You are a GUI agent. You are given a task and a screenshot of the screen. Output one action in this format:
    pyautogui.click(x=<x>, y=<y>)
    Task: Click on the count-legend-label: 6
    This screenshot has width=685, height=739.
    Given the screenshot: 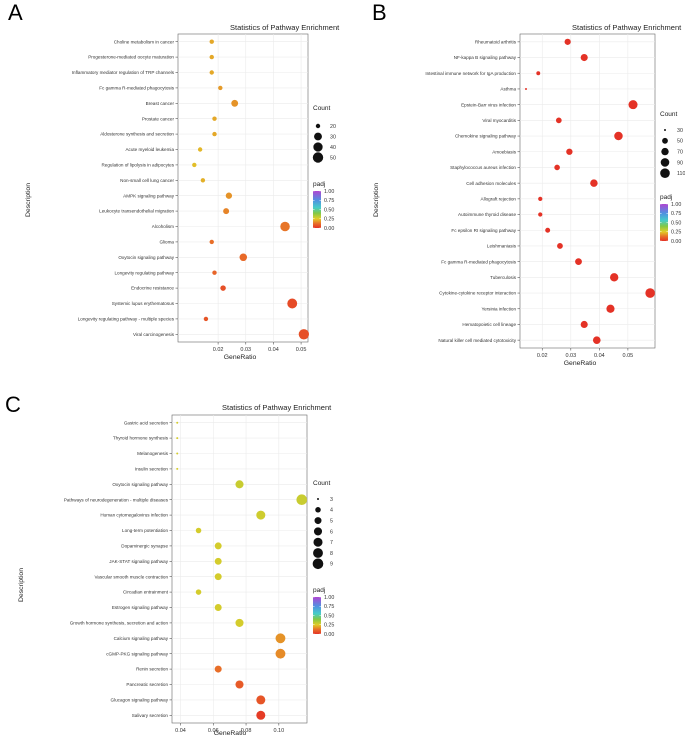 What is the action you would take?
    pyautogui.click(x=331, y=532)
    